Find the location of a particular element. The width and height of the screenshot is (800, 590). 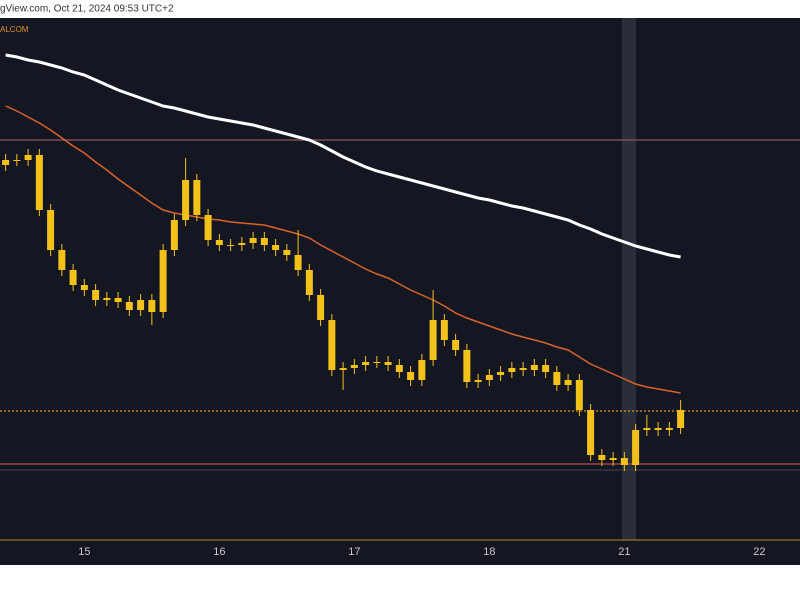

x-tick-label: 21 is located at coordinates (624, 552).